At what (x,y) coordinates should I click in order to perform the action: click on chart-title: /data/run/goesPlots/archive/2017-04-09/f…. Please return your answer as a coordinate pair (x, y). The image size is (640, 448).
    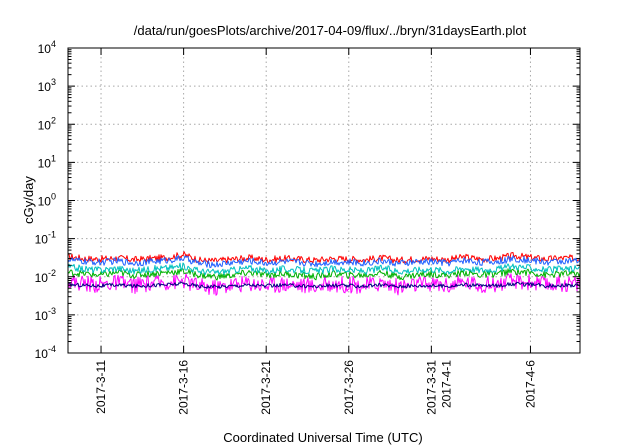
    Looking at the image, I should click on (330, 30).